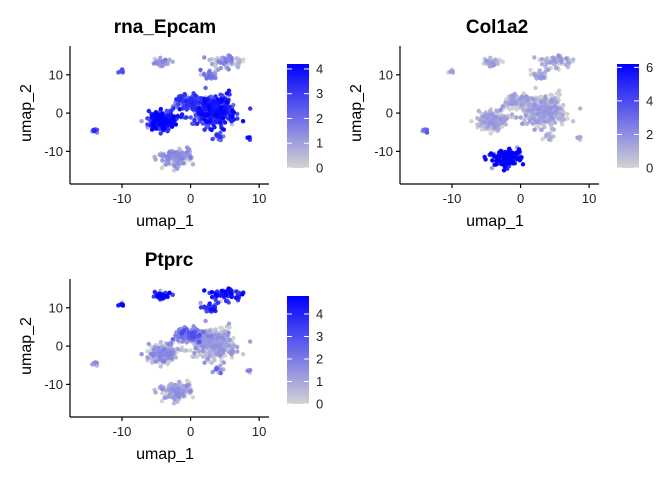 The image size is (672, 480). I want to click on y-ticks: -10 0 10, so click(57, 113).